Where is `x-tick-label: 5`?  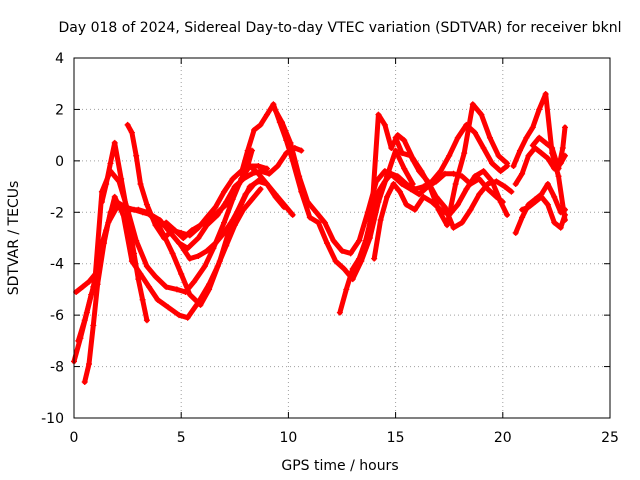 x-tick-label: 5 is located at coordinates (181, 438).